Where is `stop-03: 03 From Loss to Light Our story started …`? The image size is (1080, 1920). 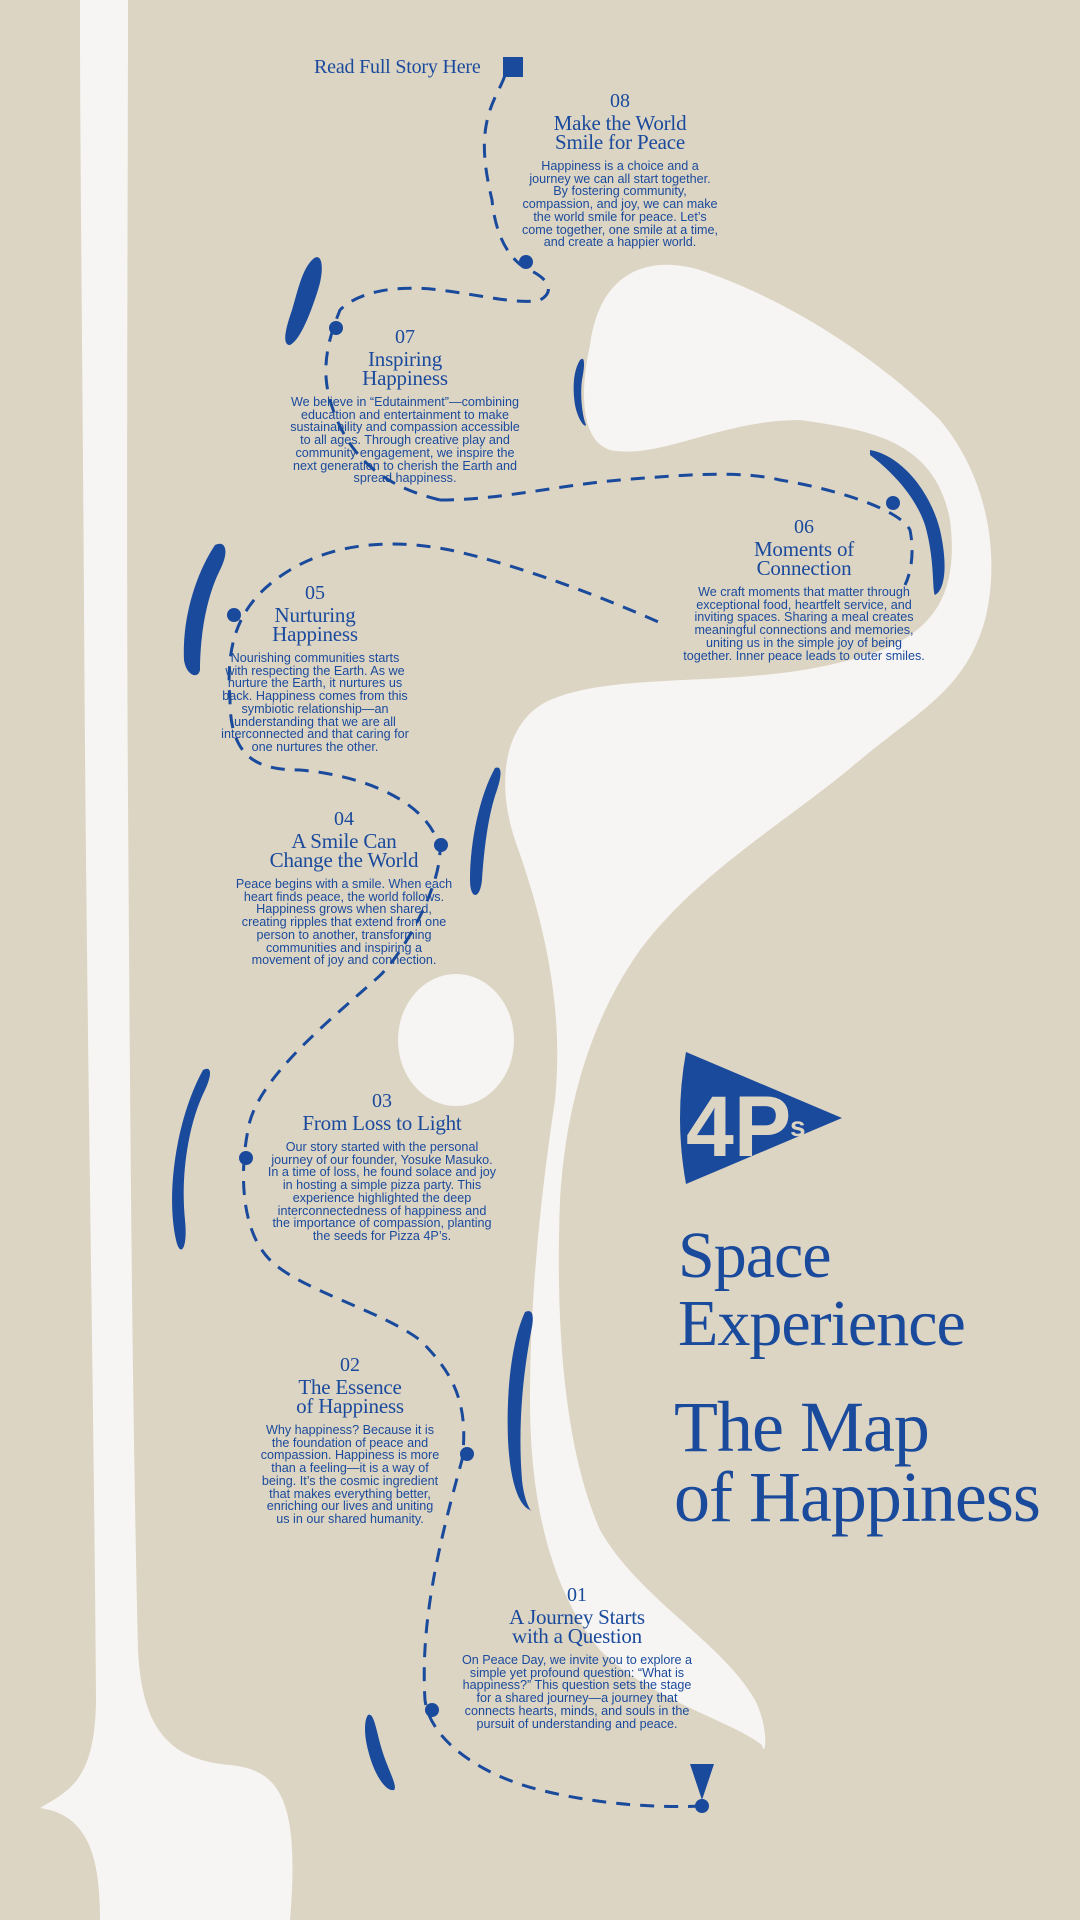
stop-03: 03 From Loss to Light Our story started … is located at coordinates (382, 1166).